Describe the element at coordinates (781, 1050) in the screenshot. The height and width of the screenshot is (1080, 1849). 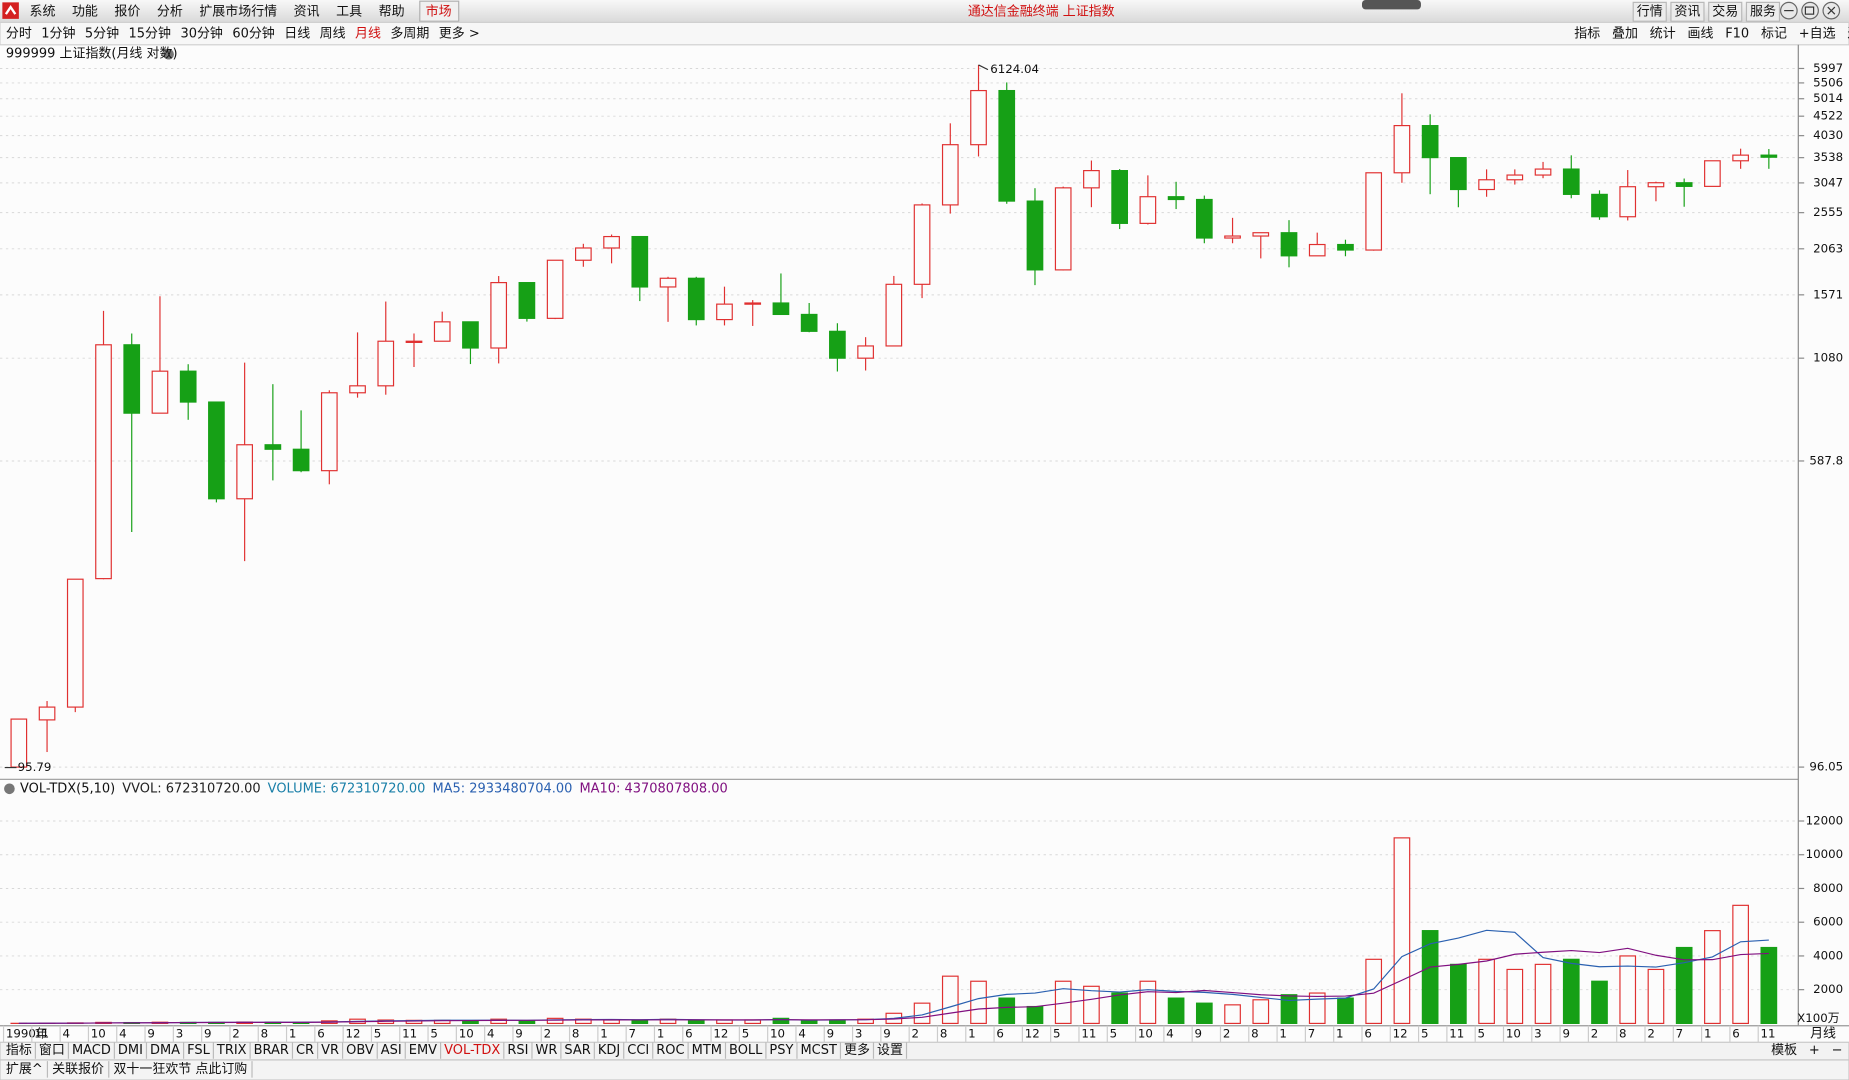
I see `indicator-tab: PSY` at that location.